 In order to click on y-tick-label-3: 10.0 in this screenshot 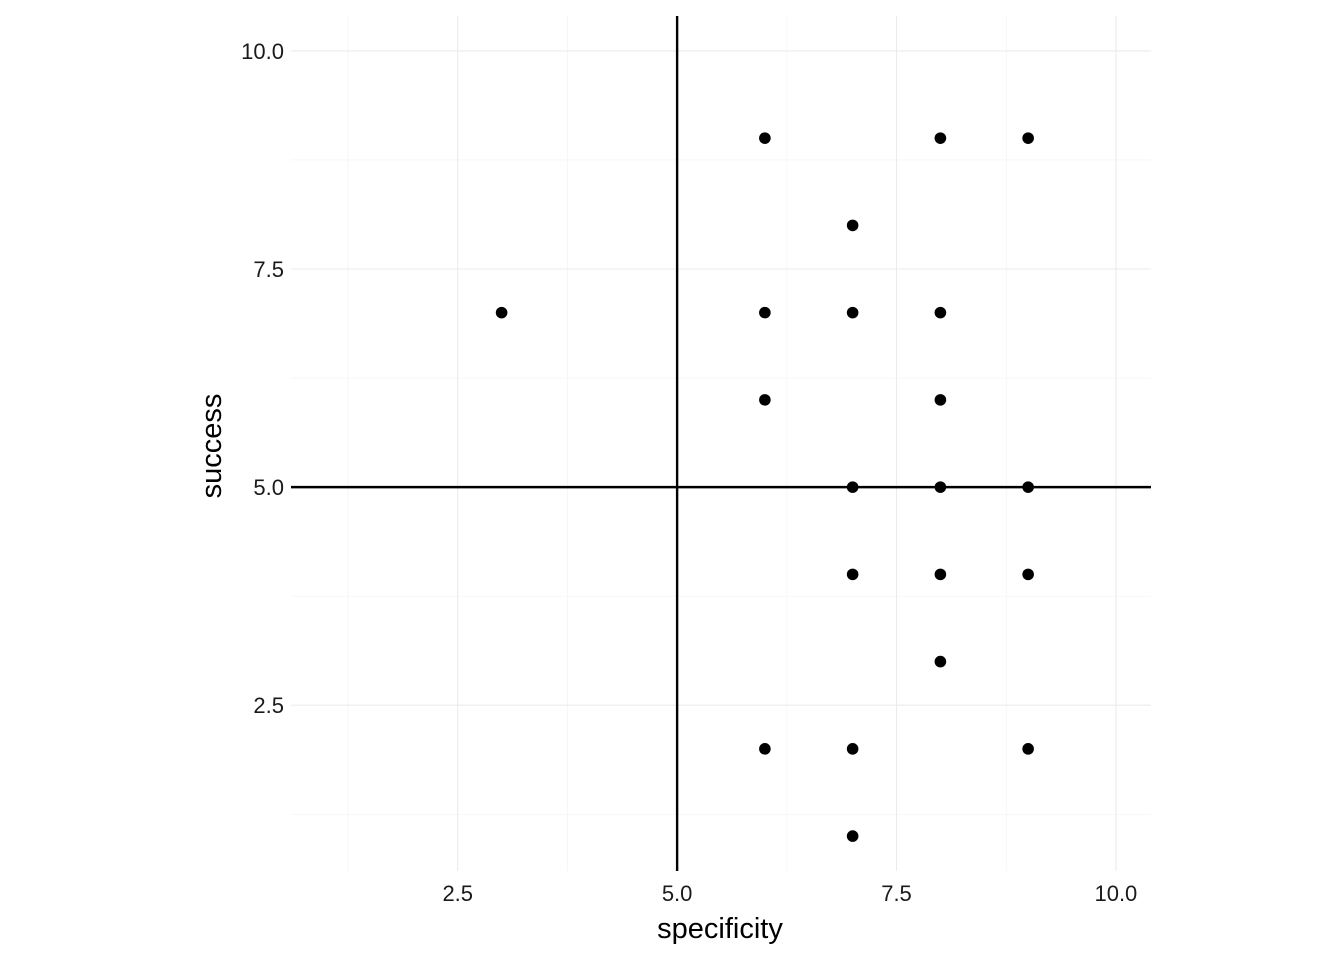, I will do `click(262, 51)`.